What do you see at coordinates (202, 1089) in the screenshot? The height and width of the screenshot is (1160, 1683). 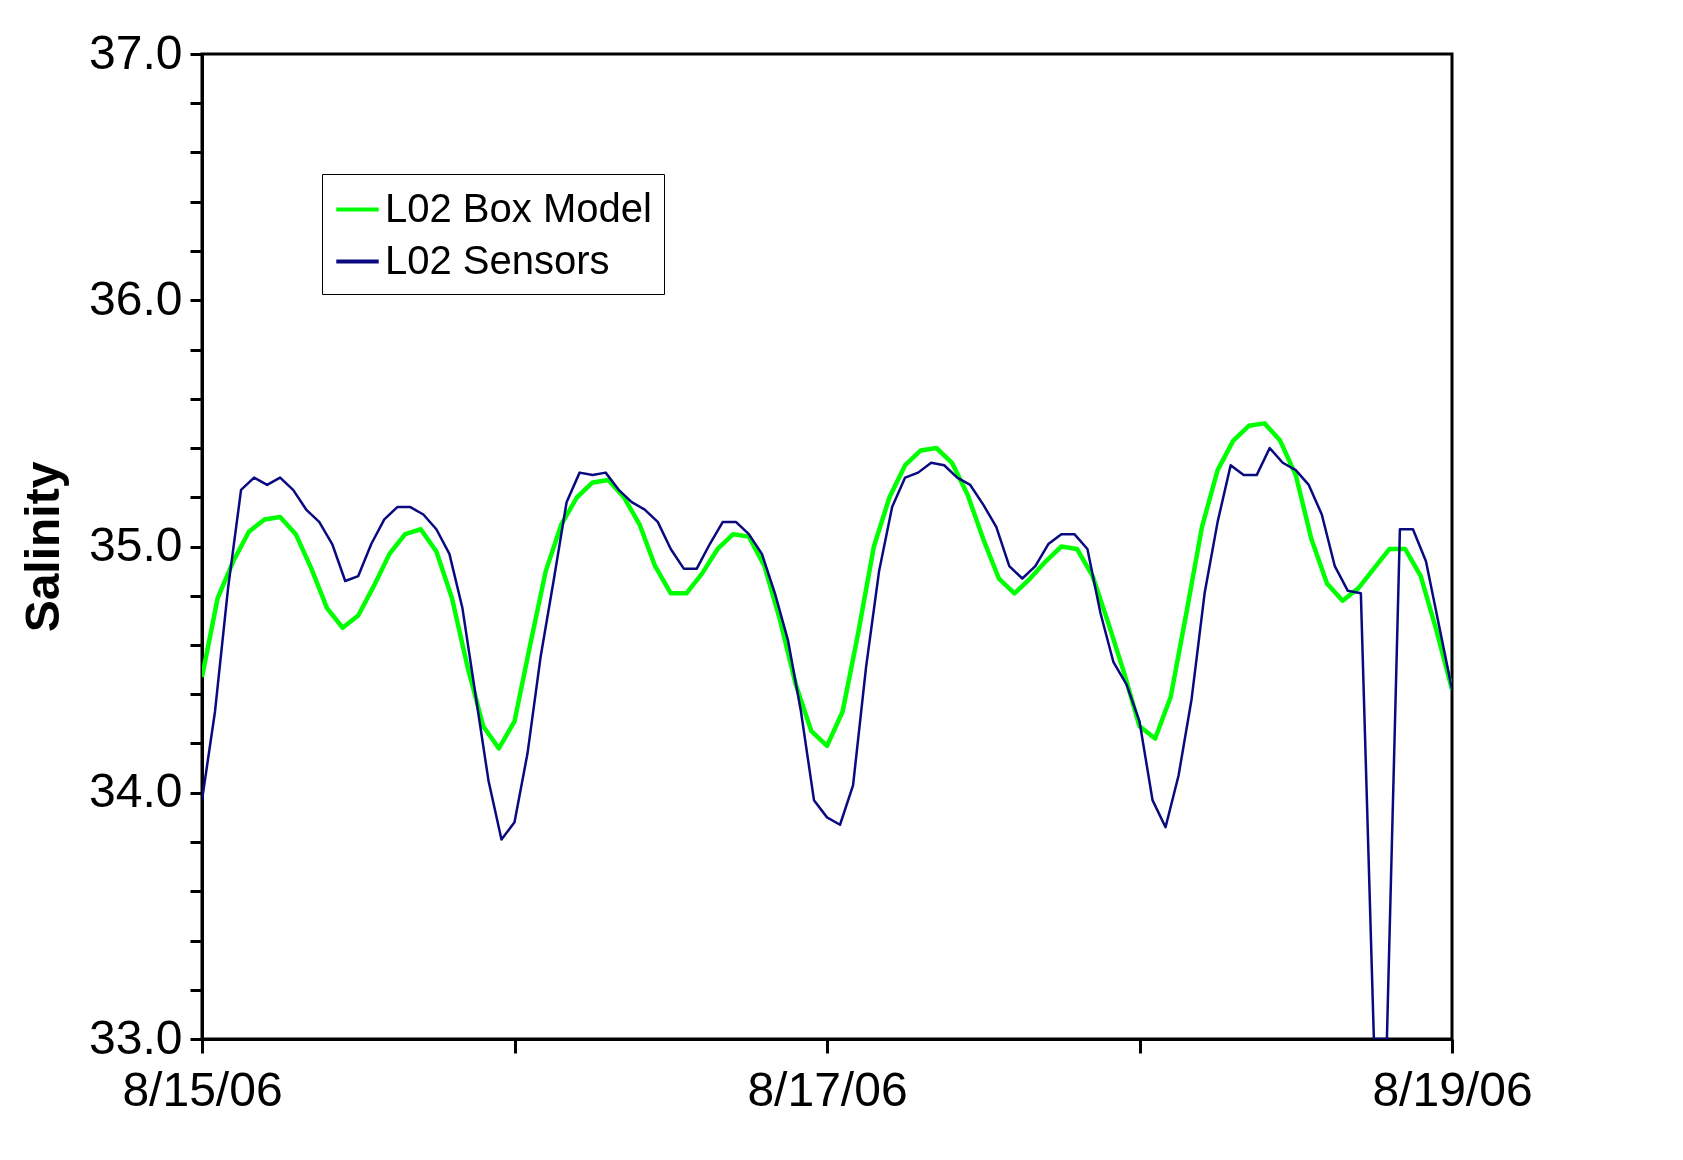 I see `x-tick-label: 8/15/06` at bounding box center [202, 1089].